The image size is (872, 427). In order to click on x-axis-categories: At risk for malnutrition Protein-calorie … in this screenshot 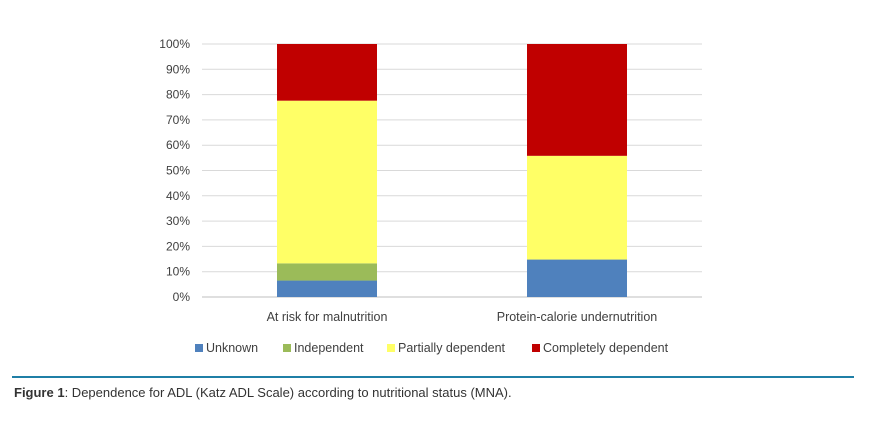, I will do `click(462, 317)`.